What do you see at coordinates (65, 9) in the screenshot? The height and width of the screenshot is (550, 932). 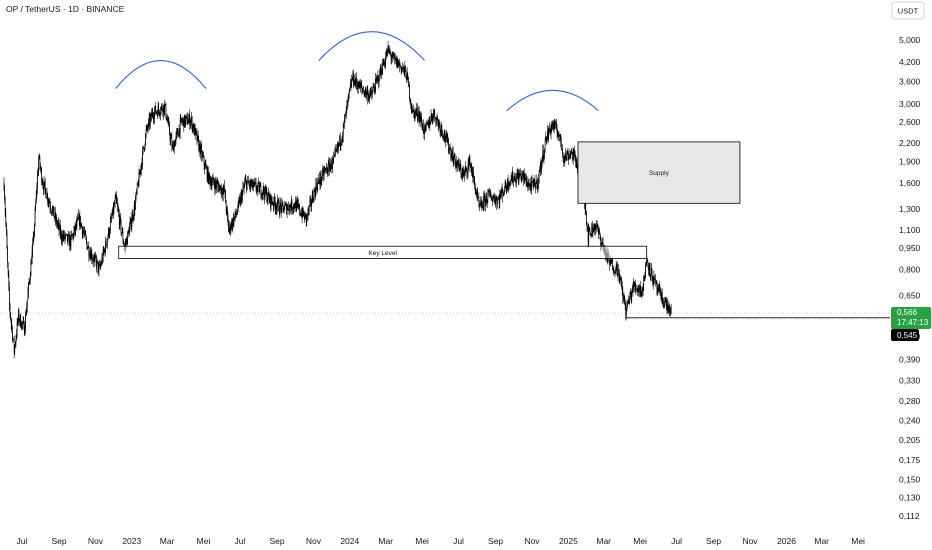 I see `chart-title: OP / TetherUS · 1D · BINANCE` at bounding box center [65, 9].